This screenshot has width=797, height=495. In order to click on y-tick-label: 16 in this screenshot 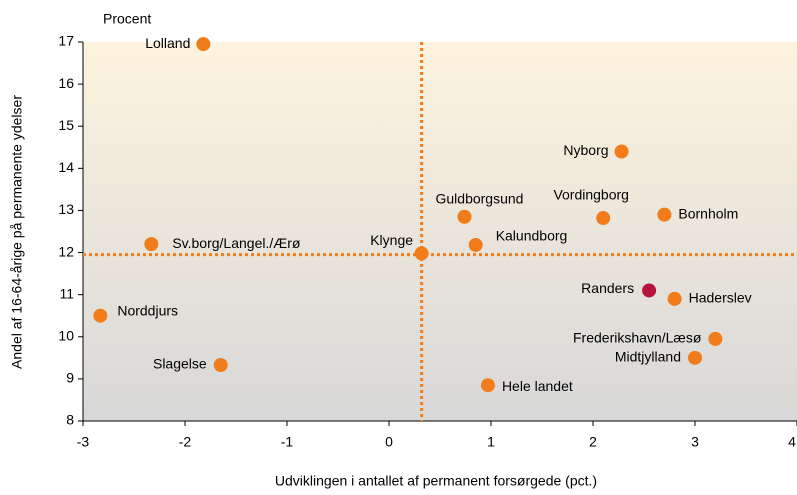, I will do `click(66, 83)`.